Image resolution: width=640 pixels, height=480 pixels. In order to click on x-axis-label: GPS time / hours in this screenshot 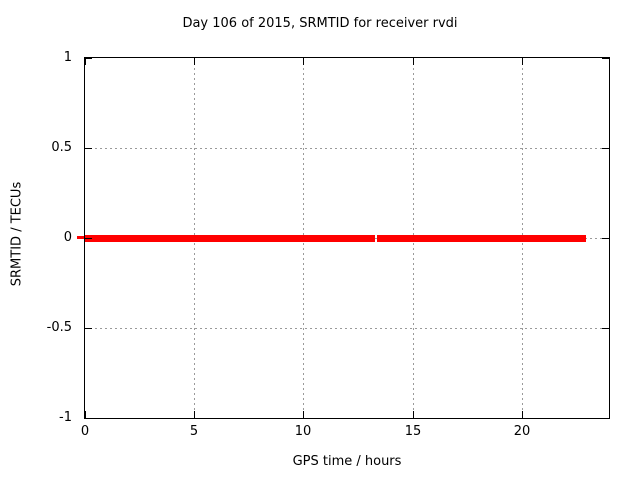, I will do `click(347, 461)`.